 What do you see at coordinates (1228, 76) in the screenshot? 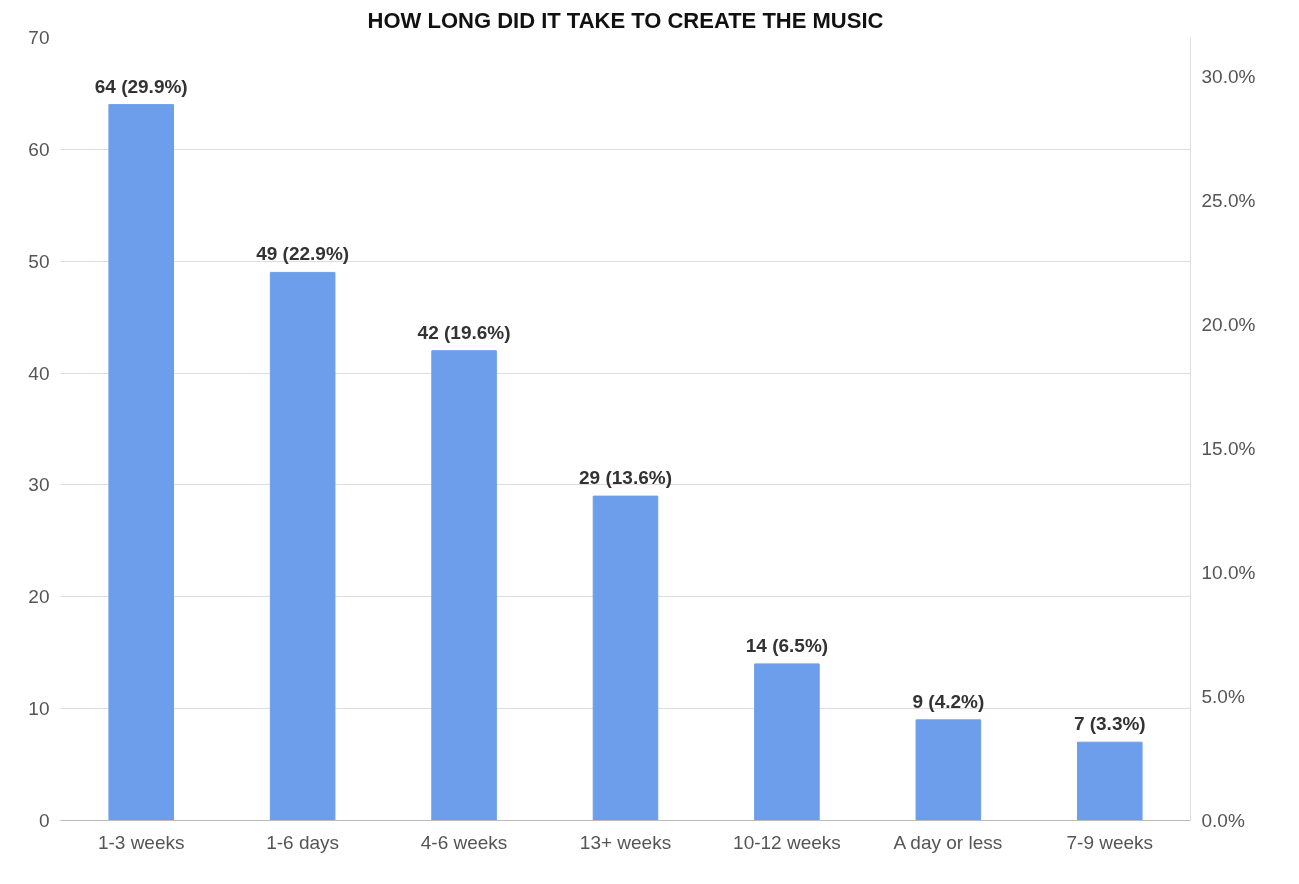
I see `y2-tick-label: 30.0%` at bounding box center [1228, 76].